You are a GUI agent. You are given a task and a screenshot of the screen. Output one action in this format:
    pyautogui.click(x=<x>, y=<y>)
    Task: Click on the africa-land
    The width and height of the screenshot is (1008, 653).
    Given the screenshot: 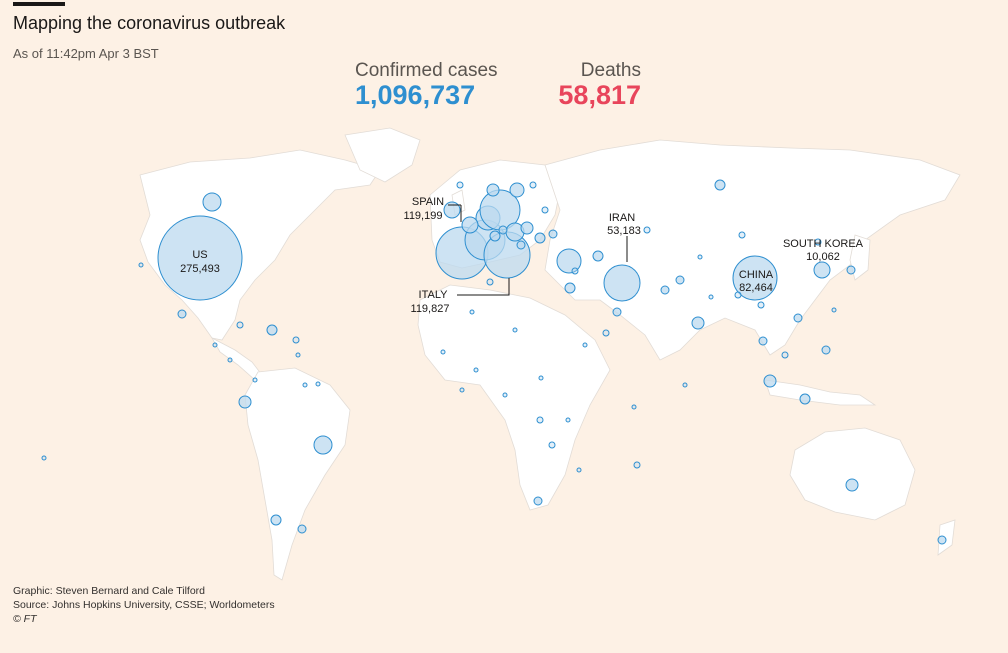 What is the action you would take?
    pyautogui.click(x=514, y=397)
    